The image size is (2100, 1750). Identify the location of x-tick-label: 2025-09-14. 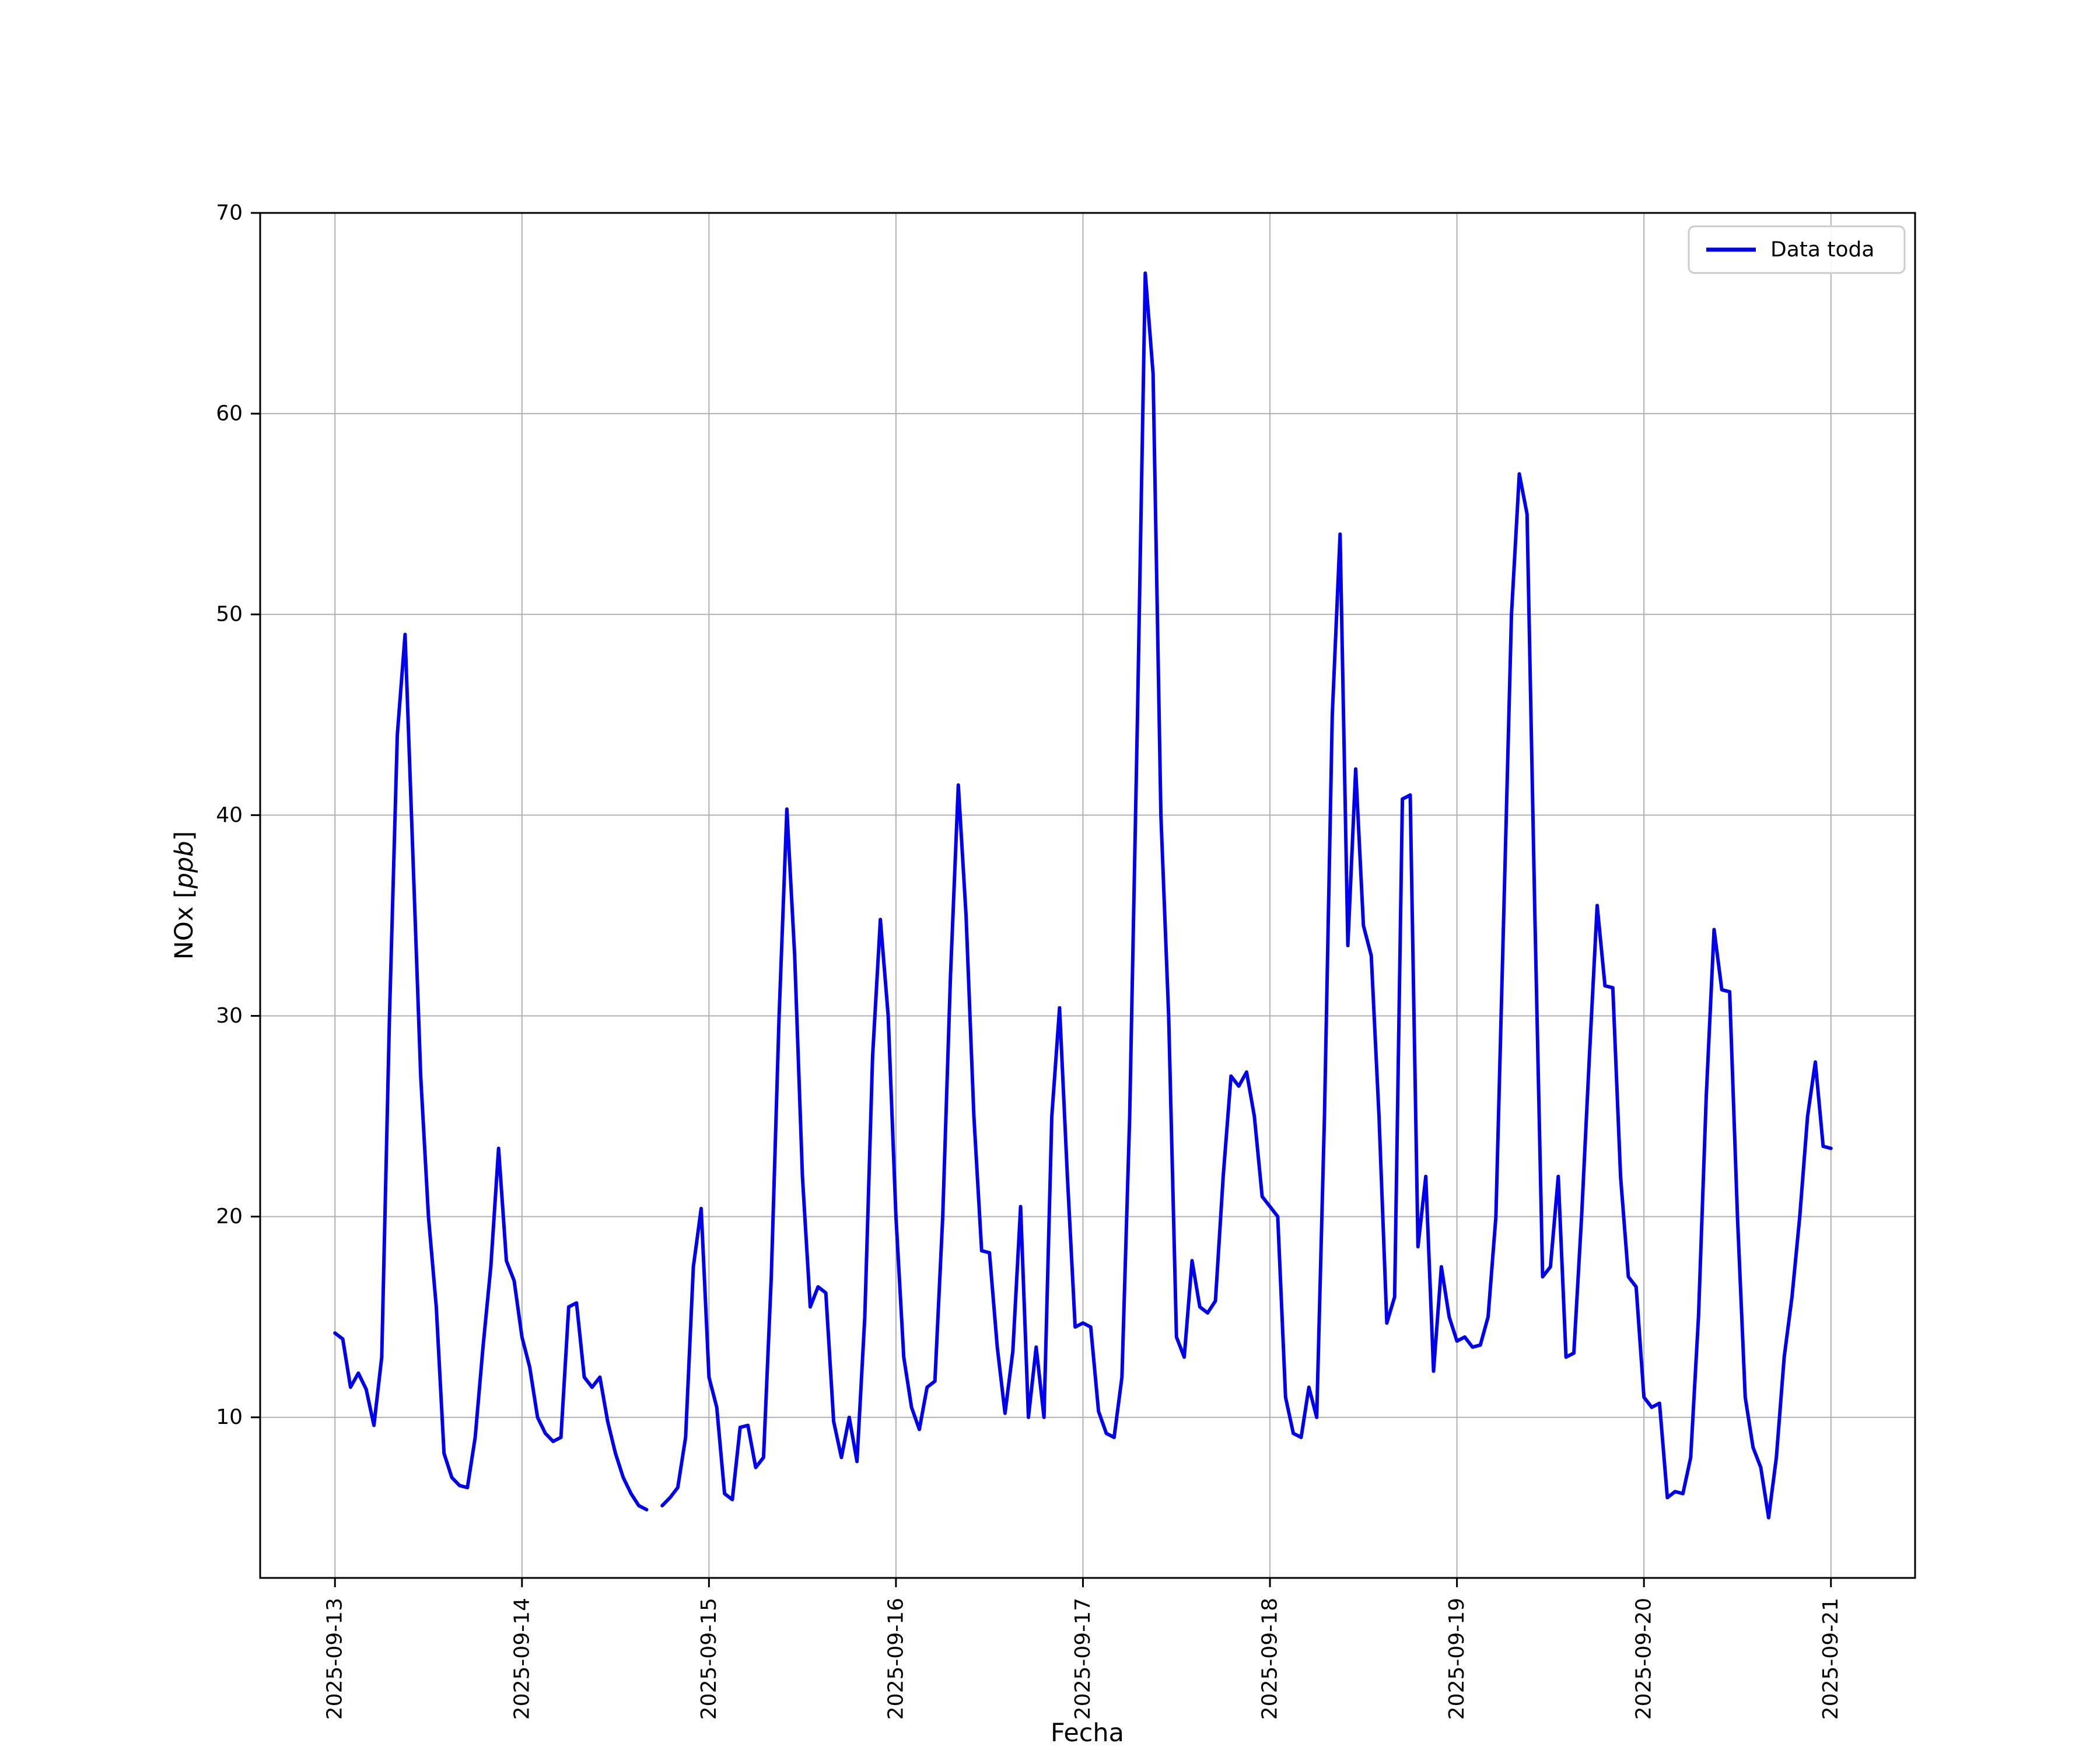
(522, 1659).